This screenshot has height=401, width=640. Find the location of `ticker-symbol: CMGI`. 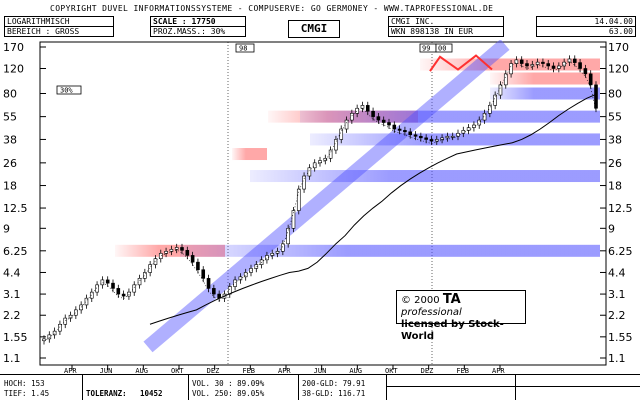

ticker-symbol: CMGI is located at coordinates (314, 29).